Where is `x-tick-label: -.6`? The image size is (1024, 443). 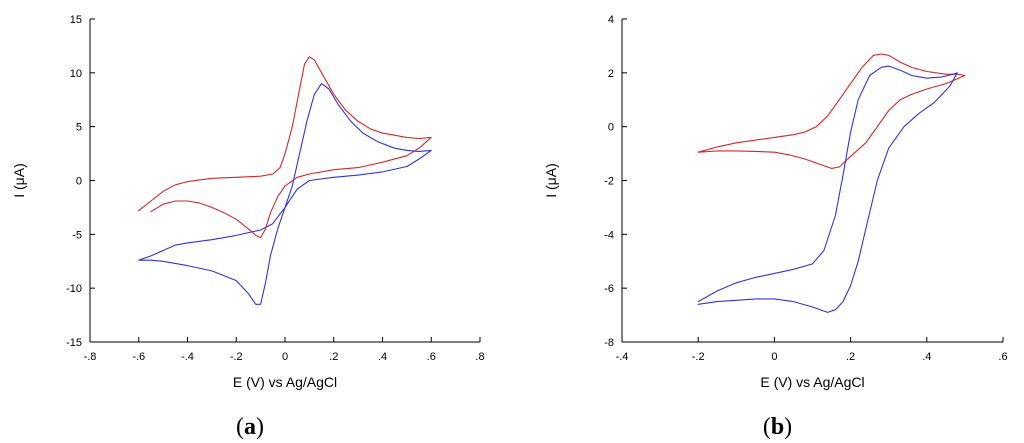 x-tick-label: -.6 is located at coordinates (138, 357).